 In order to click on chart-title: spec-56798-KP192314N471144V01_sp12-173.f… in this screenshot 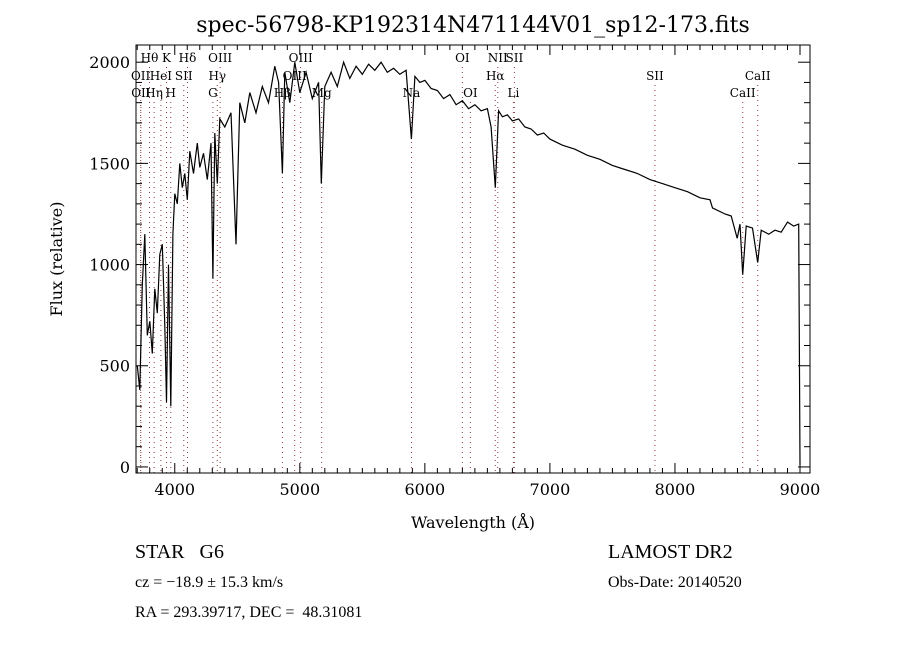, I will do `click(473, 25)`.